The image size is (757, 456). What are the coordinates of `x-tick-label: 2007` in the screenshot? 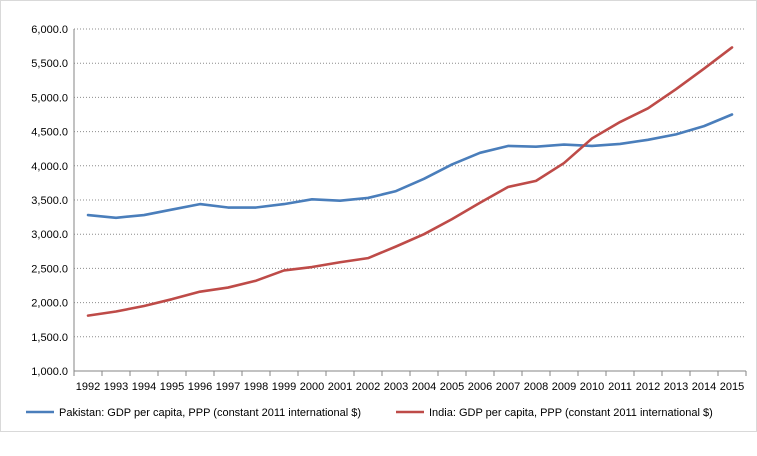 It's located at (508, 387).